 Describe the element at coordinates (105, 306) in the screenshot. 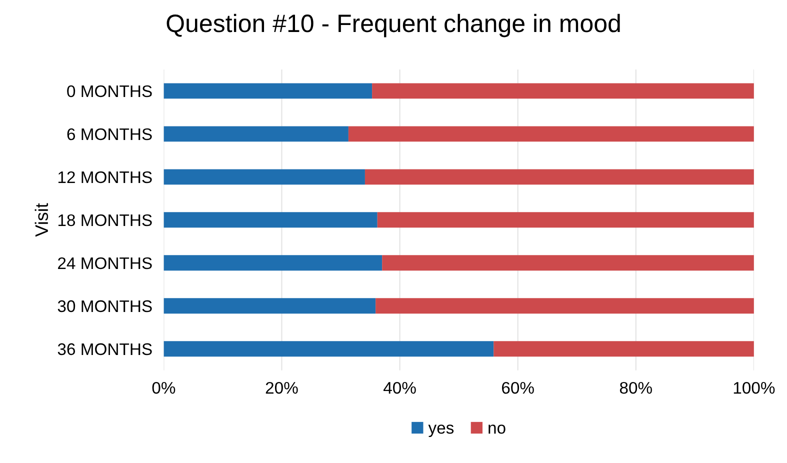

I see `y-tick-label: 30 MONTHS` at that location.